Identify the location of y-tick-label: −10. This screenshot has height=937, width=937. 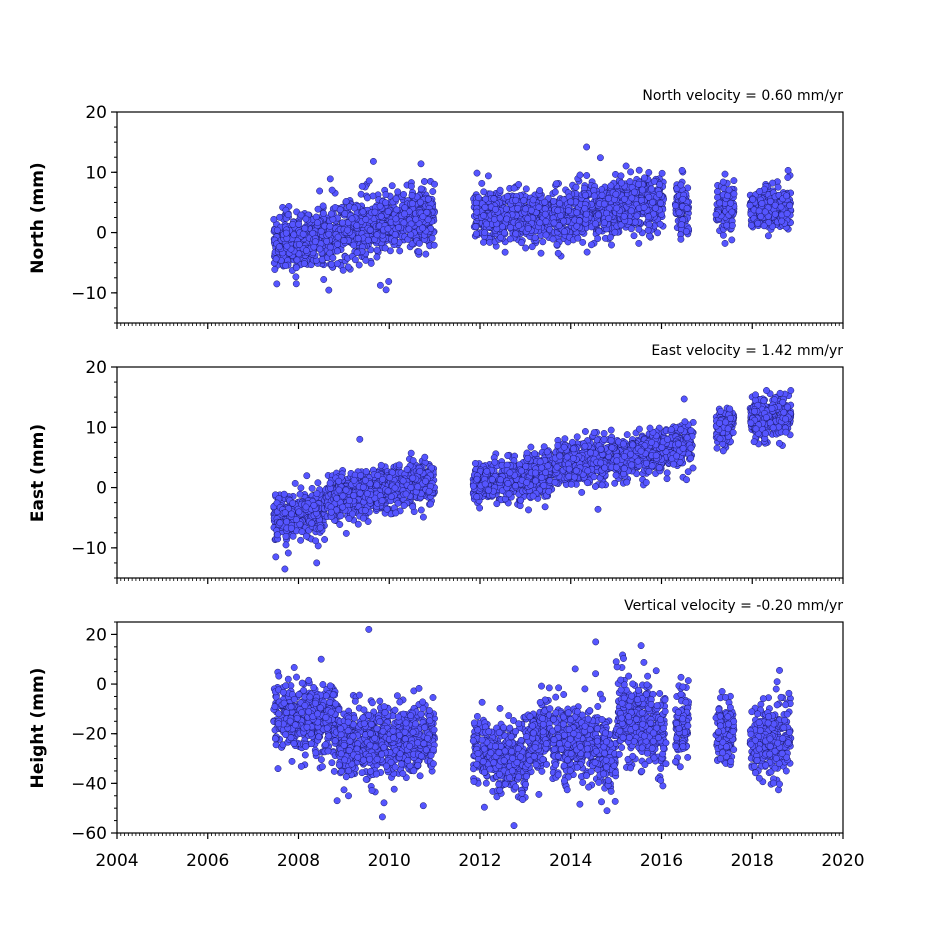
(89, 294).